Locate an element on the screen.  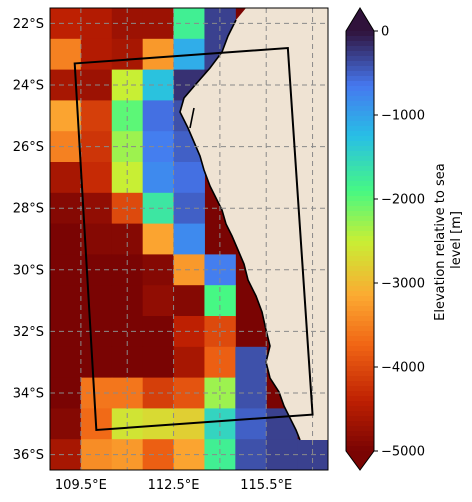
colorbar-tick-label: 0 is located at coordinates (385, 32).